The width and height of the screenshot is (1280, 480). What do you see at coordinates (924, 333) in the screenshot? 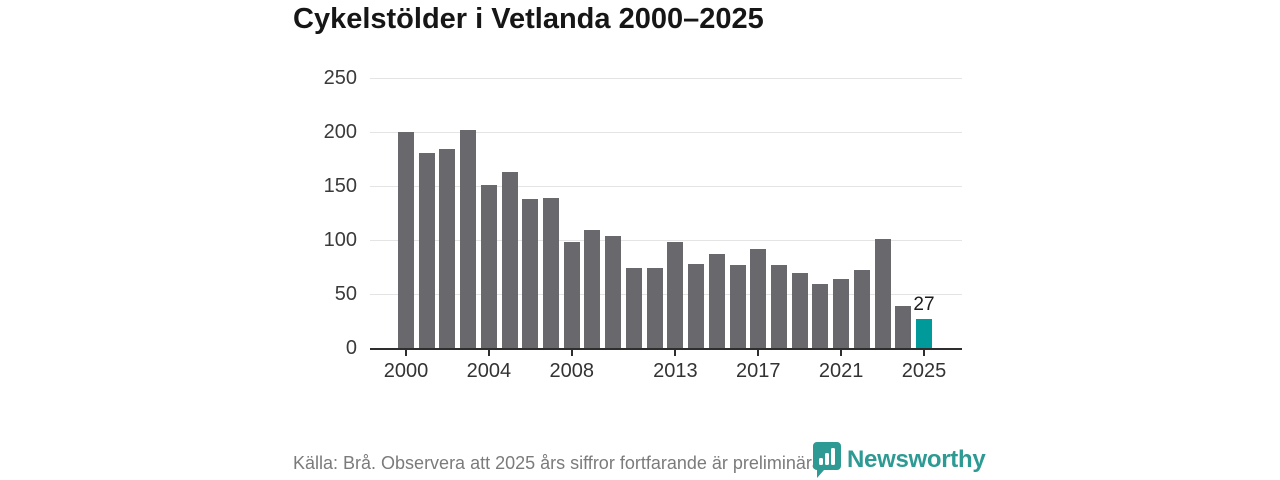
I see `bar-2025` at bounding box center [924, 333].